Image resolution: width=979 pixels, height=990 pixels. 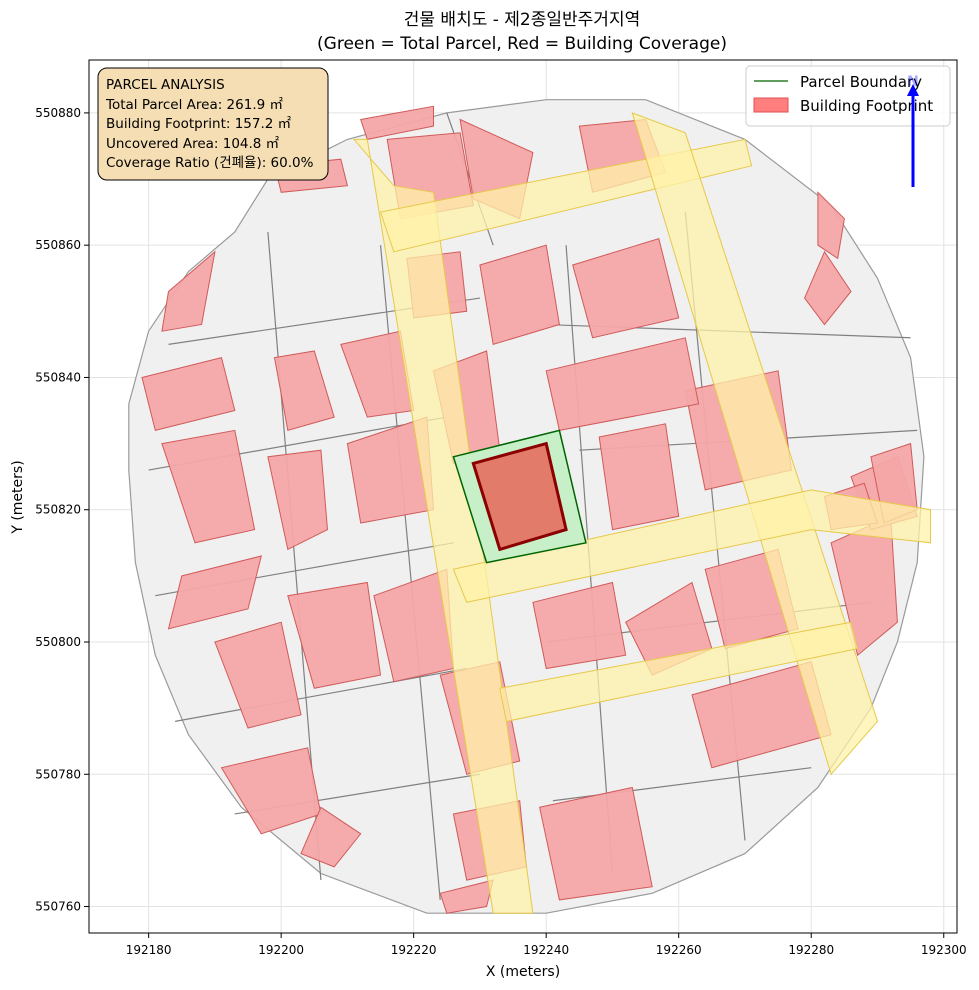 I want to click on y-tick-label: 550760, so click(x=58, y=907).